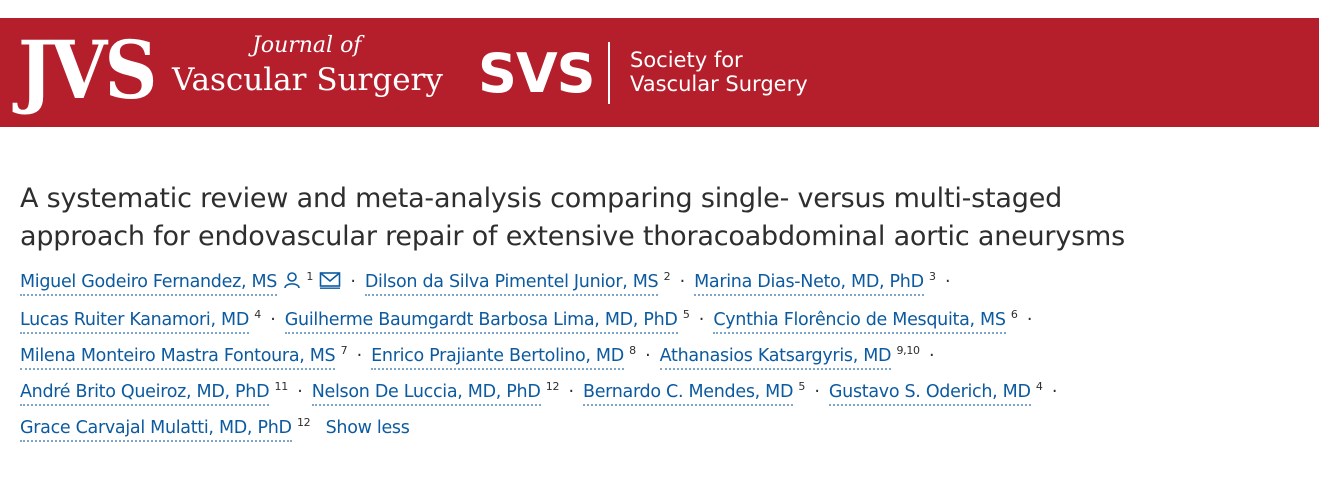  Describe the element at coordinates (809, 284) in the screenshot. I see `author-link: Marina Dias-Neto, MD, PhD` at that location.